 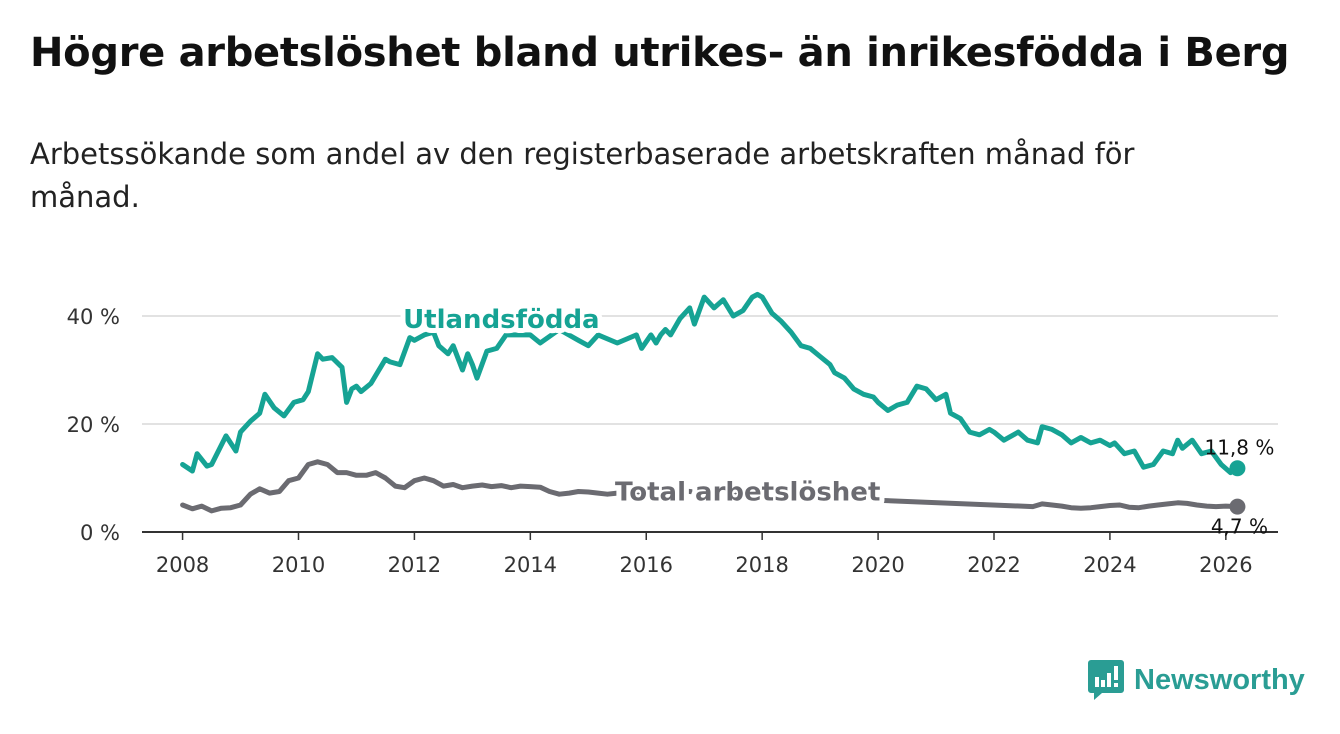 I want to click on x-tick-label: 2024, so click(x=1109, y=565).